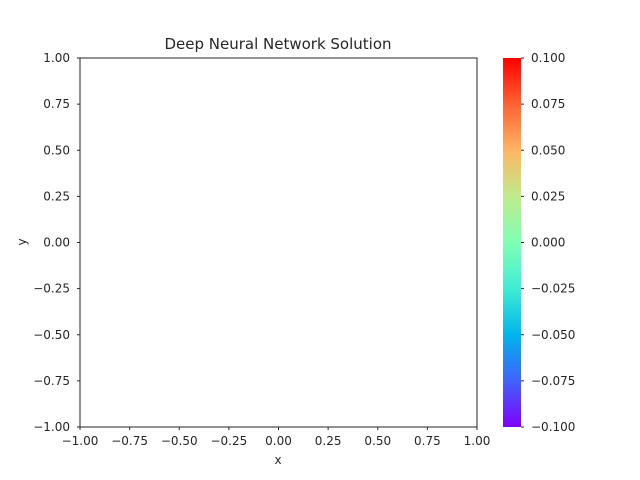 The height and width of the screenshot is (480, 640). What do you see at coordinates (553, 289) in the screenshot?
I see `colorbar-tick-label: −0.025` at bounding box center [553, 289].